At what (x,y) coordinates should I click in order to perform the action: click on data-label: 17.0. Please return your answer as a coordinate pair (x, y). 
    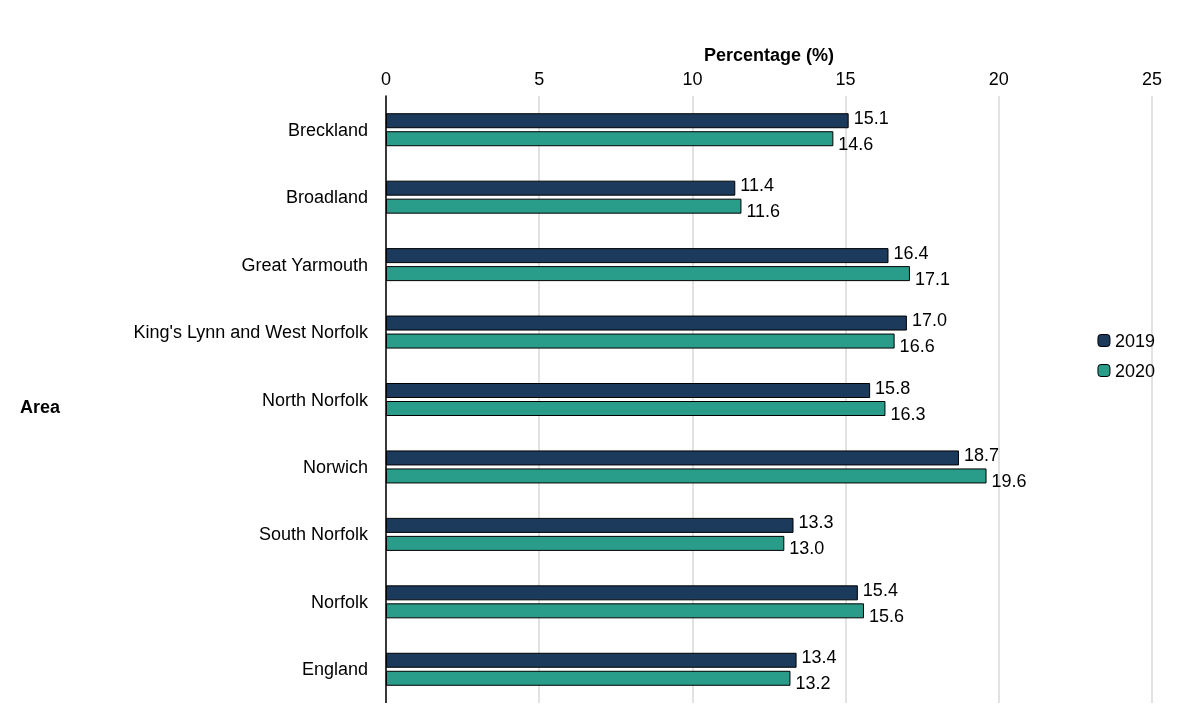
    Looking at the image, I should click on (929, 320).